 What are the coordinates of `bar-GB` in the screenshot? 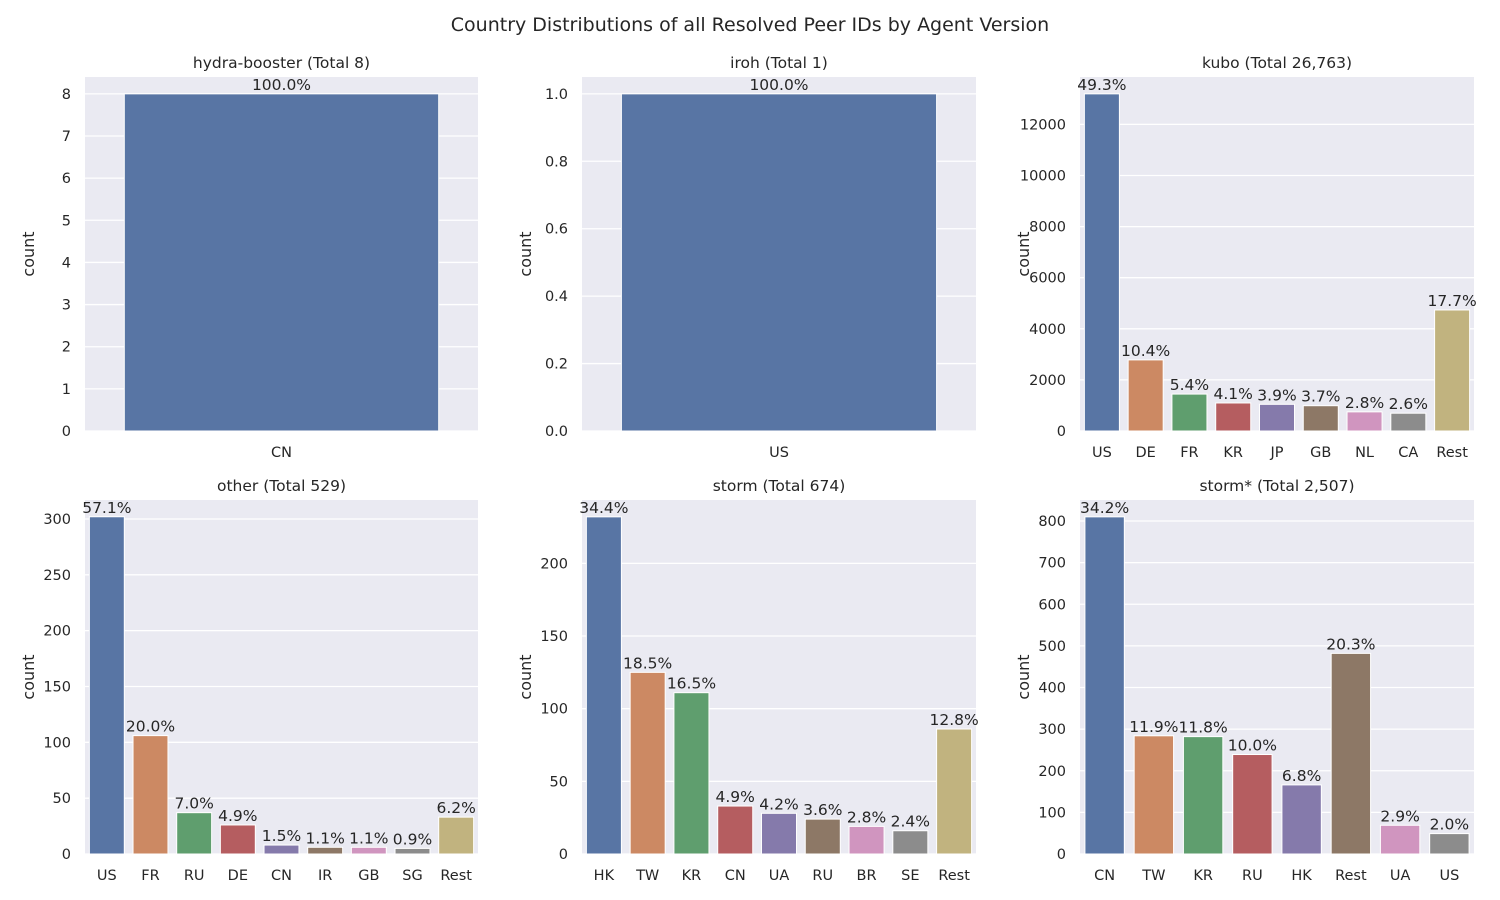 It's located at (1320, 418).